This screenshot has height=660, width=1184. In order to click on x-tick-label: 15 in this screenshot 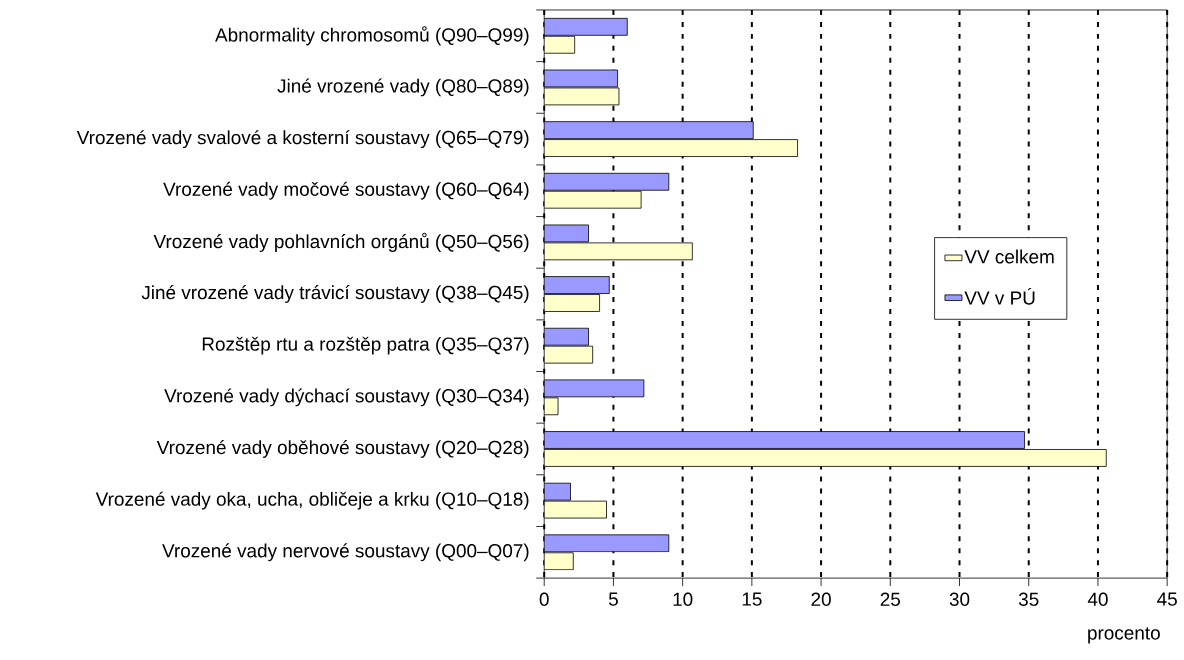, I will do `click(752, 599)`.